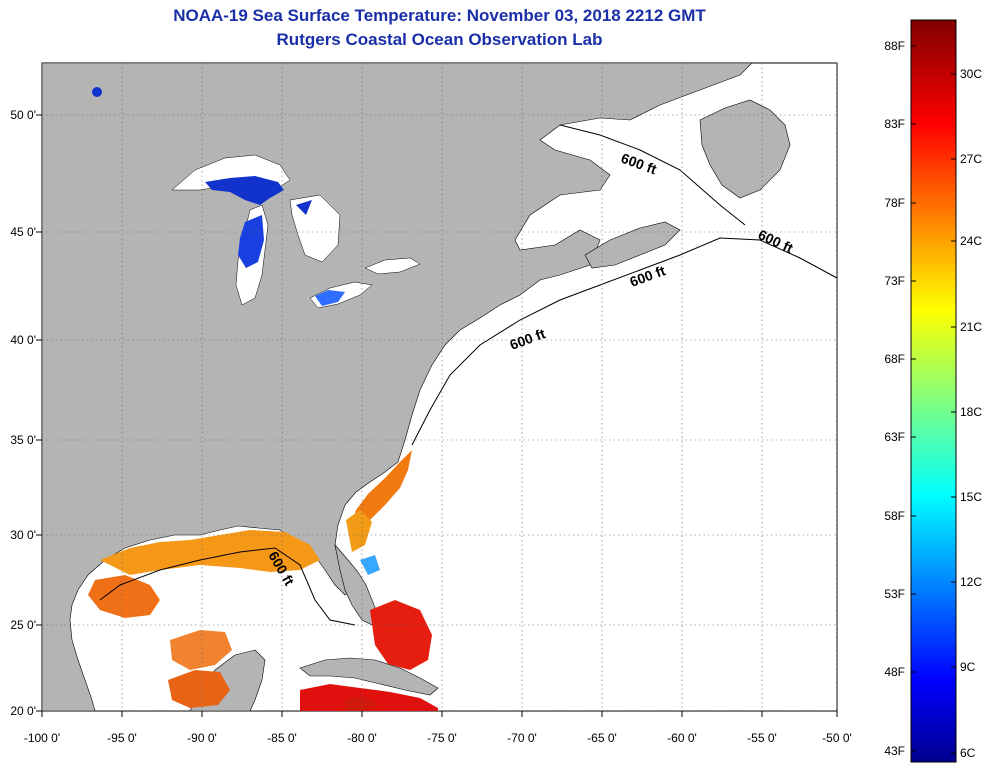  I want to click on lake-superior-sst, so click(244, 190).